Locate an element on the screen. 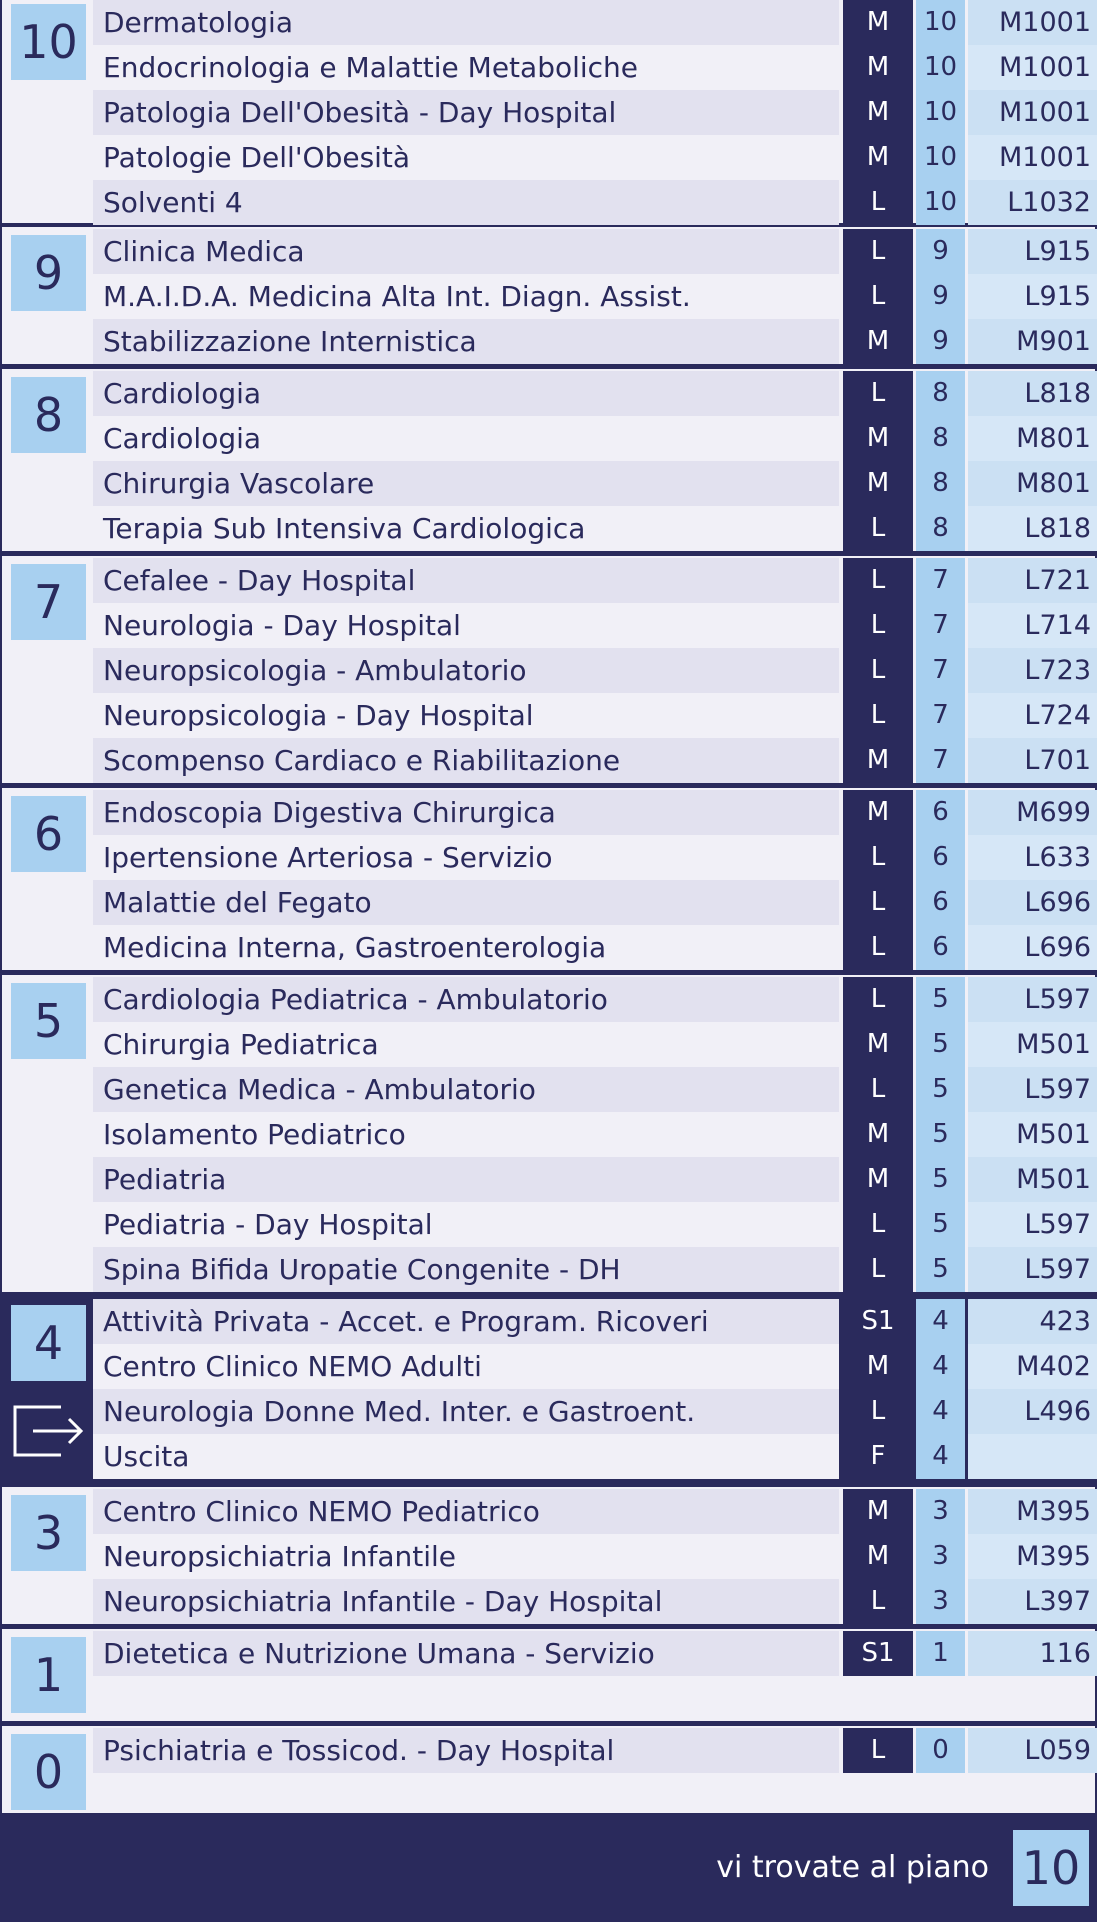 The height and width of the screenshot is (1922, 1097). room-code: 116 is located at coordinates (1032, 1653).